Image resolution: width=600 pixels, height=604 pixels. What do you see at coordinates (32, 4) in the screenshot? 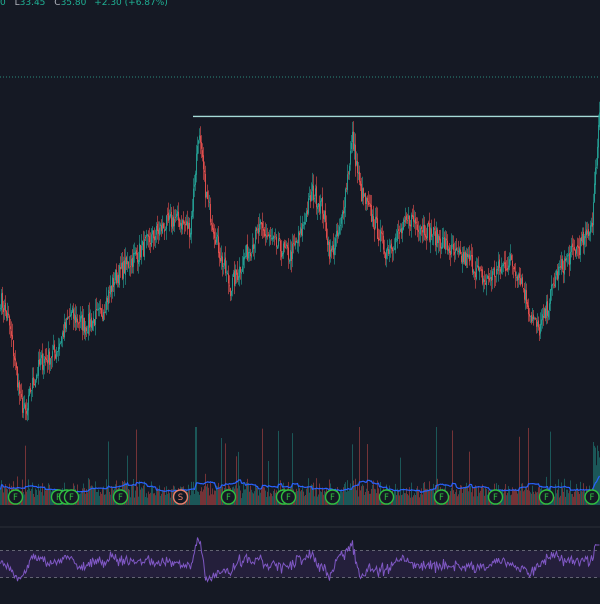
I see `legend-low-value: 33.45` at bounding box center [32, 4].